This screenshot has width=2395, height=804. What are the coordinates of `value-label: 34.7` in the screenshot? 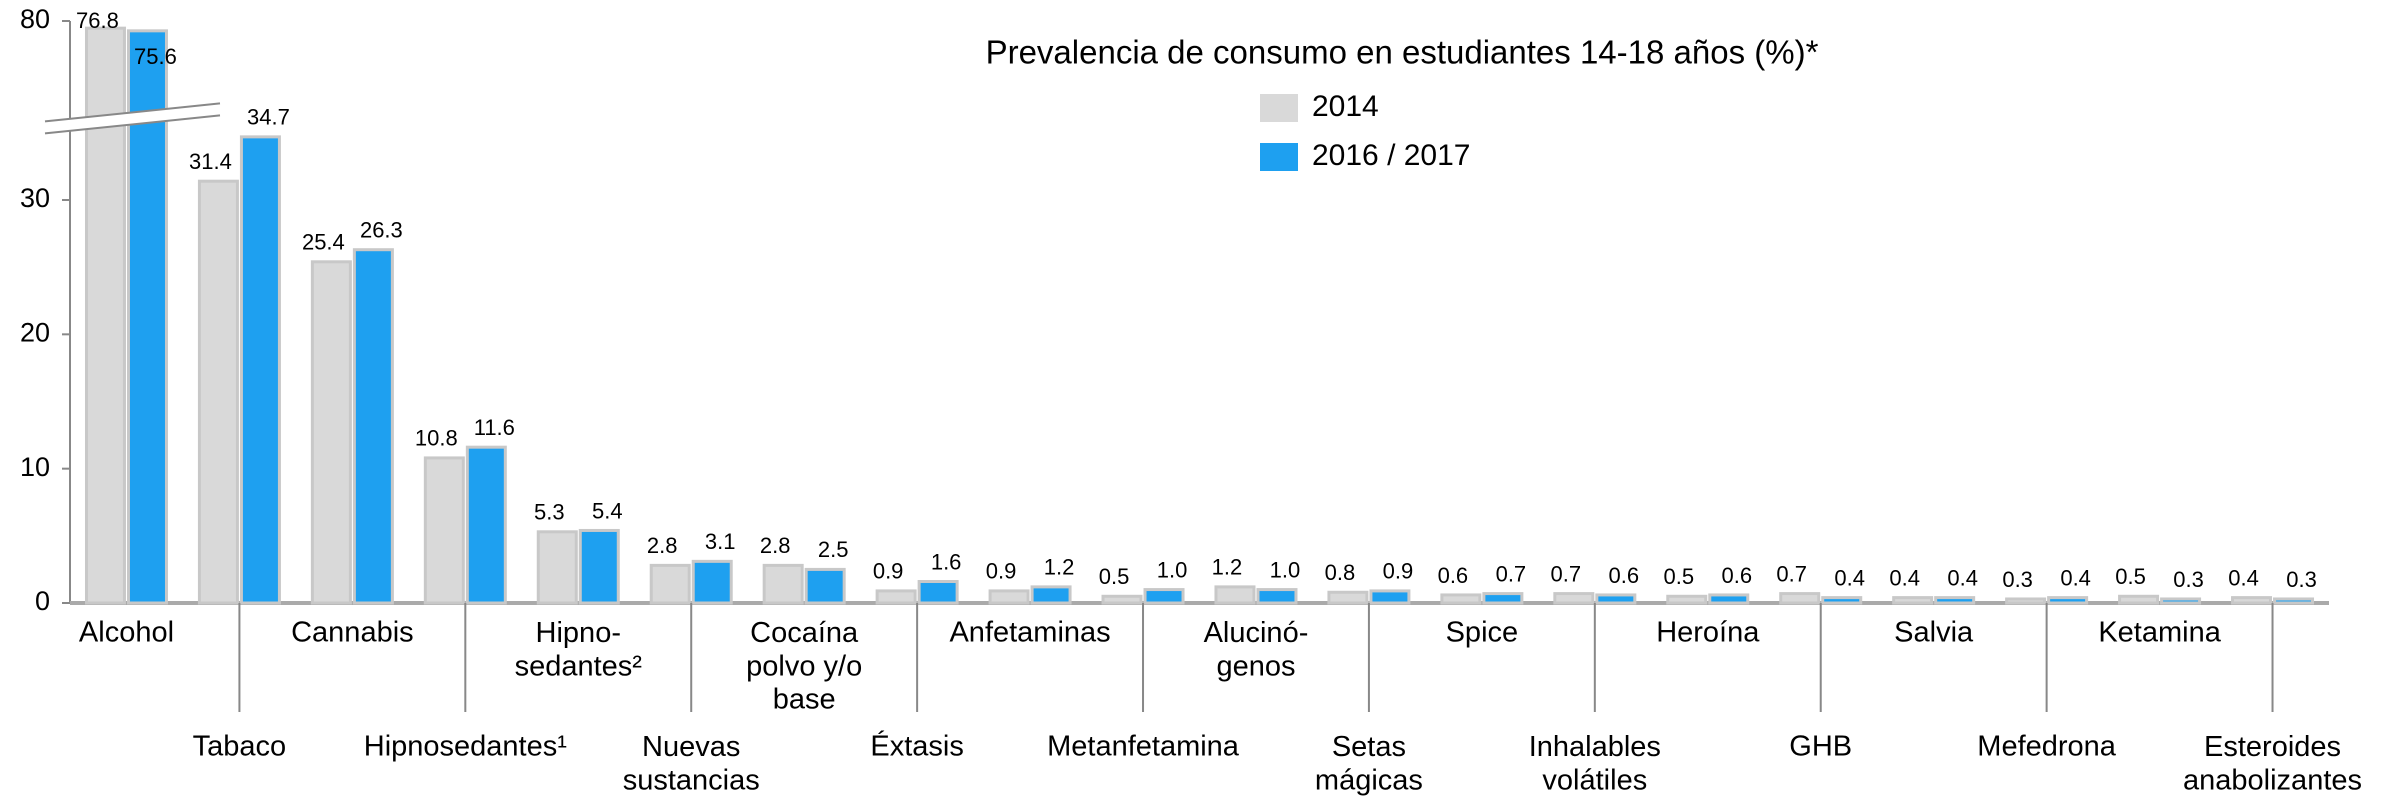 It's located at (268, 117).